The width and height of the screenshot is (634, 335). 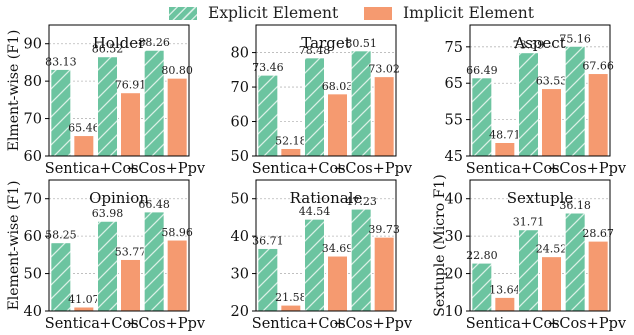 I want to click on data-label: 63.53, so click(x=552, y=81).